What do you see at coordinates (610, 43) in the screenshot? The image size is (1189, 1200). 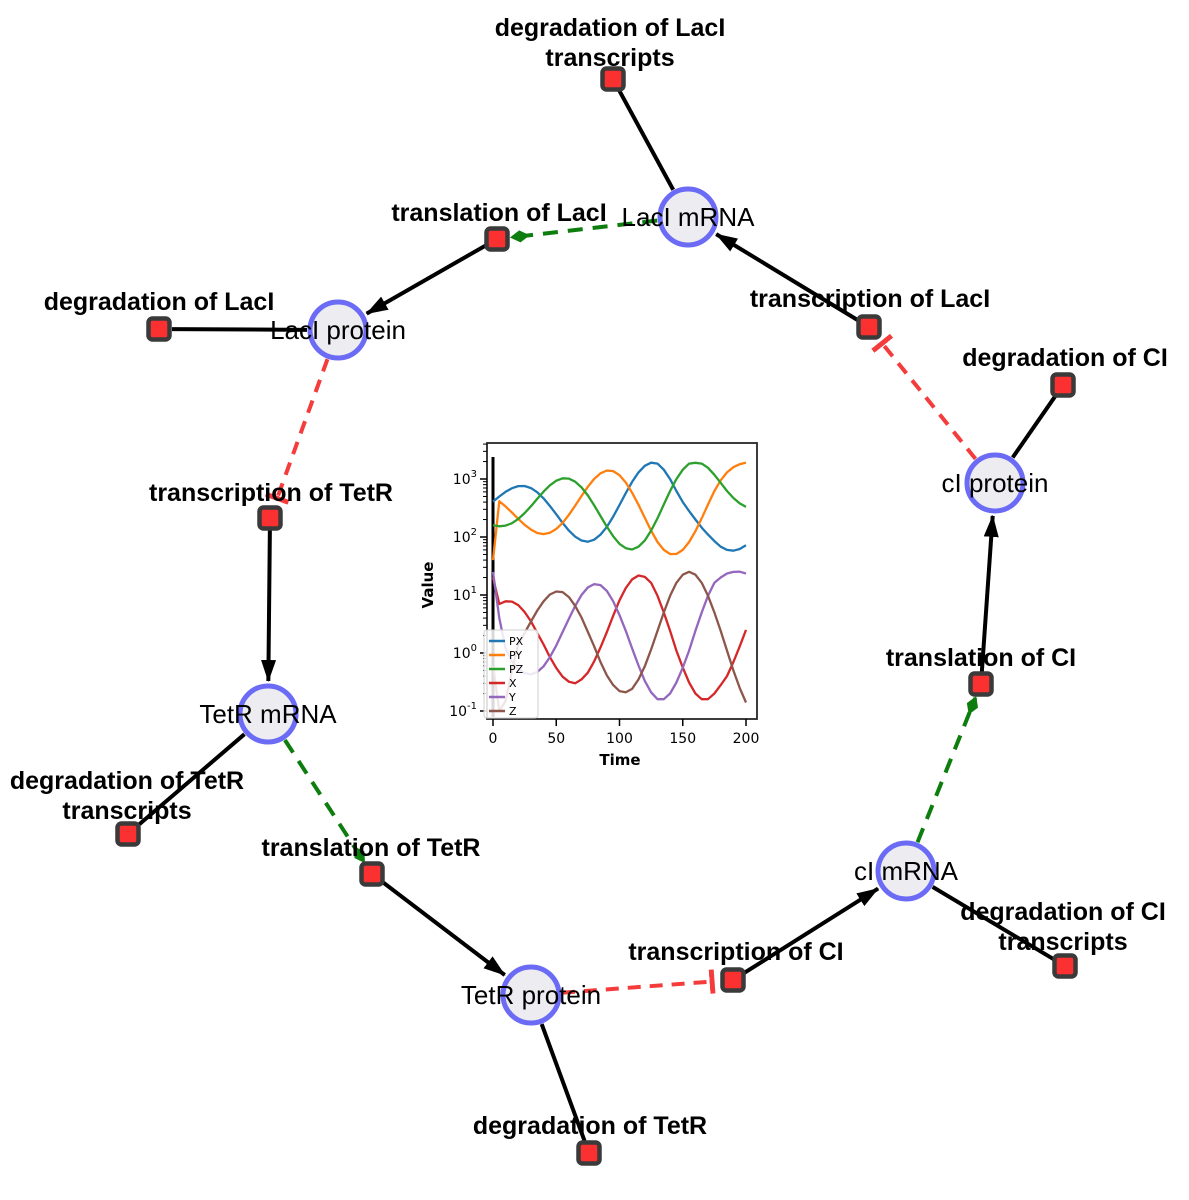 I see `reaction-label: degradation of LacI transcripts` at bounding box center [610, 43].